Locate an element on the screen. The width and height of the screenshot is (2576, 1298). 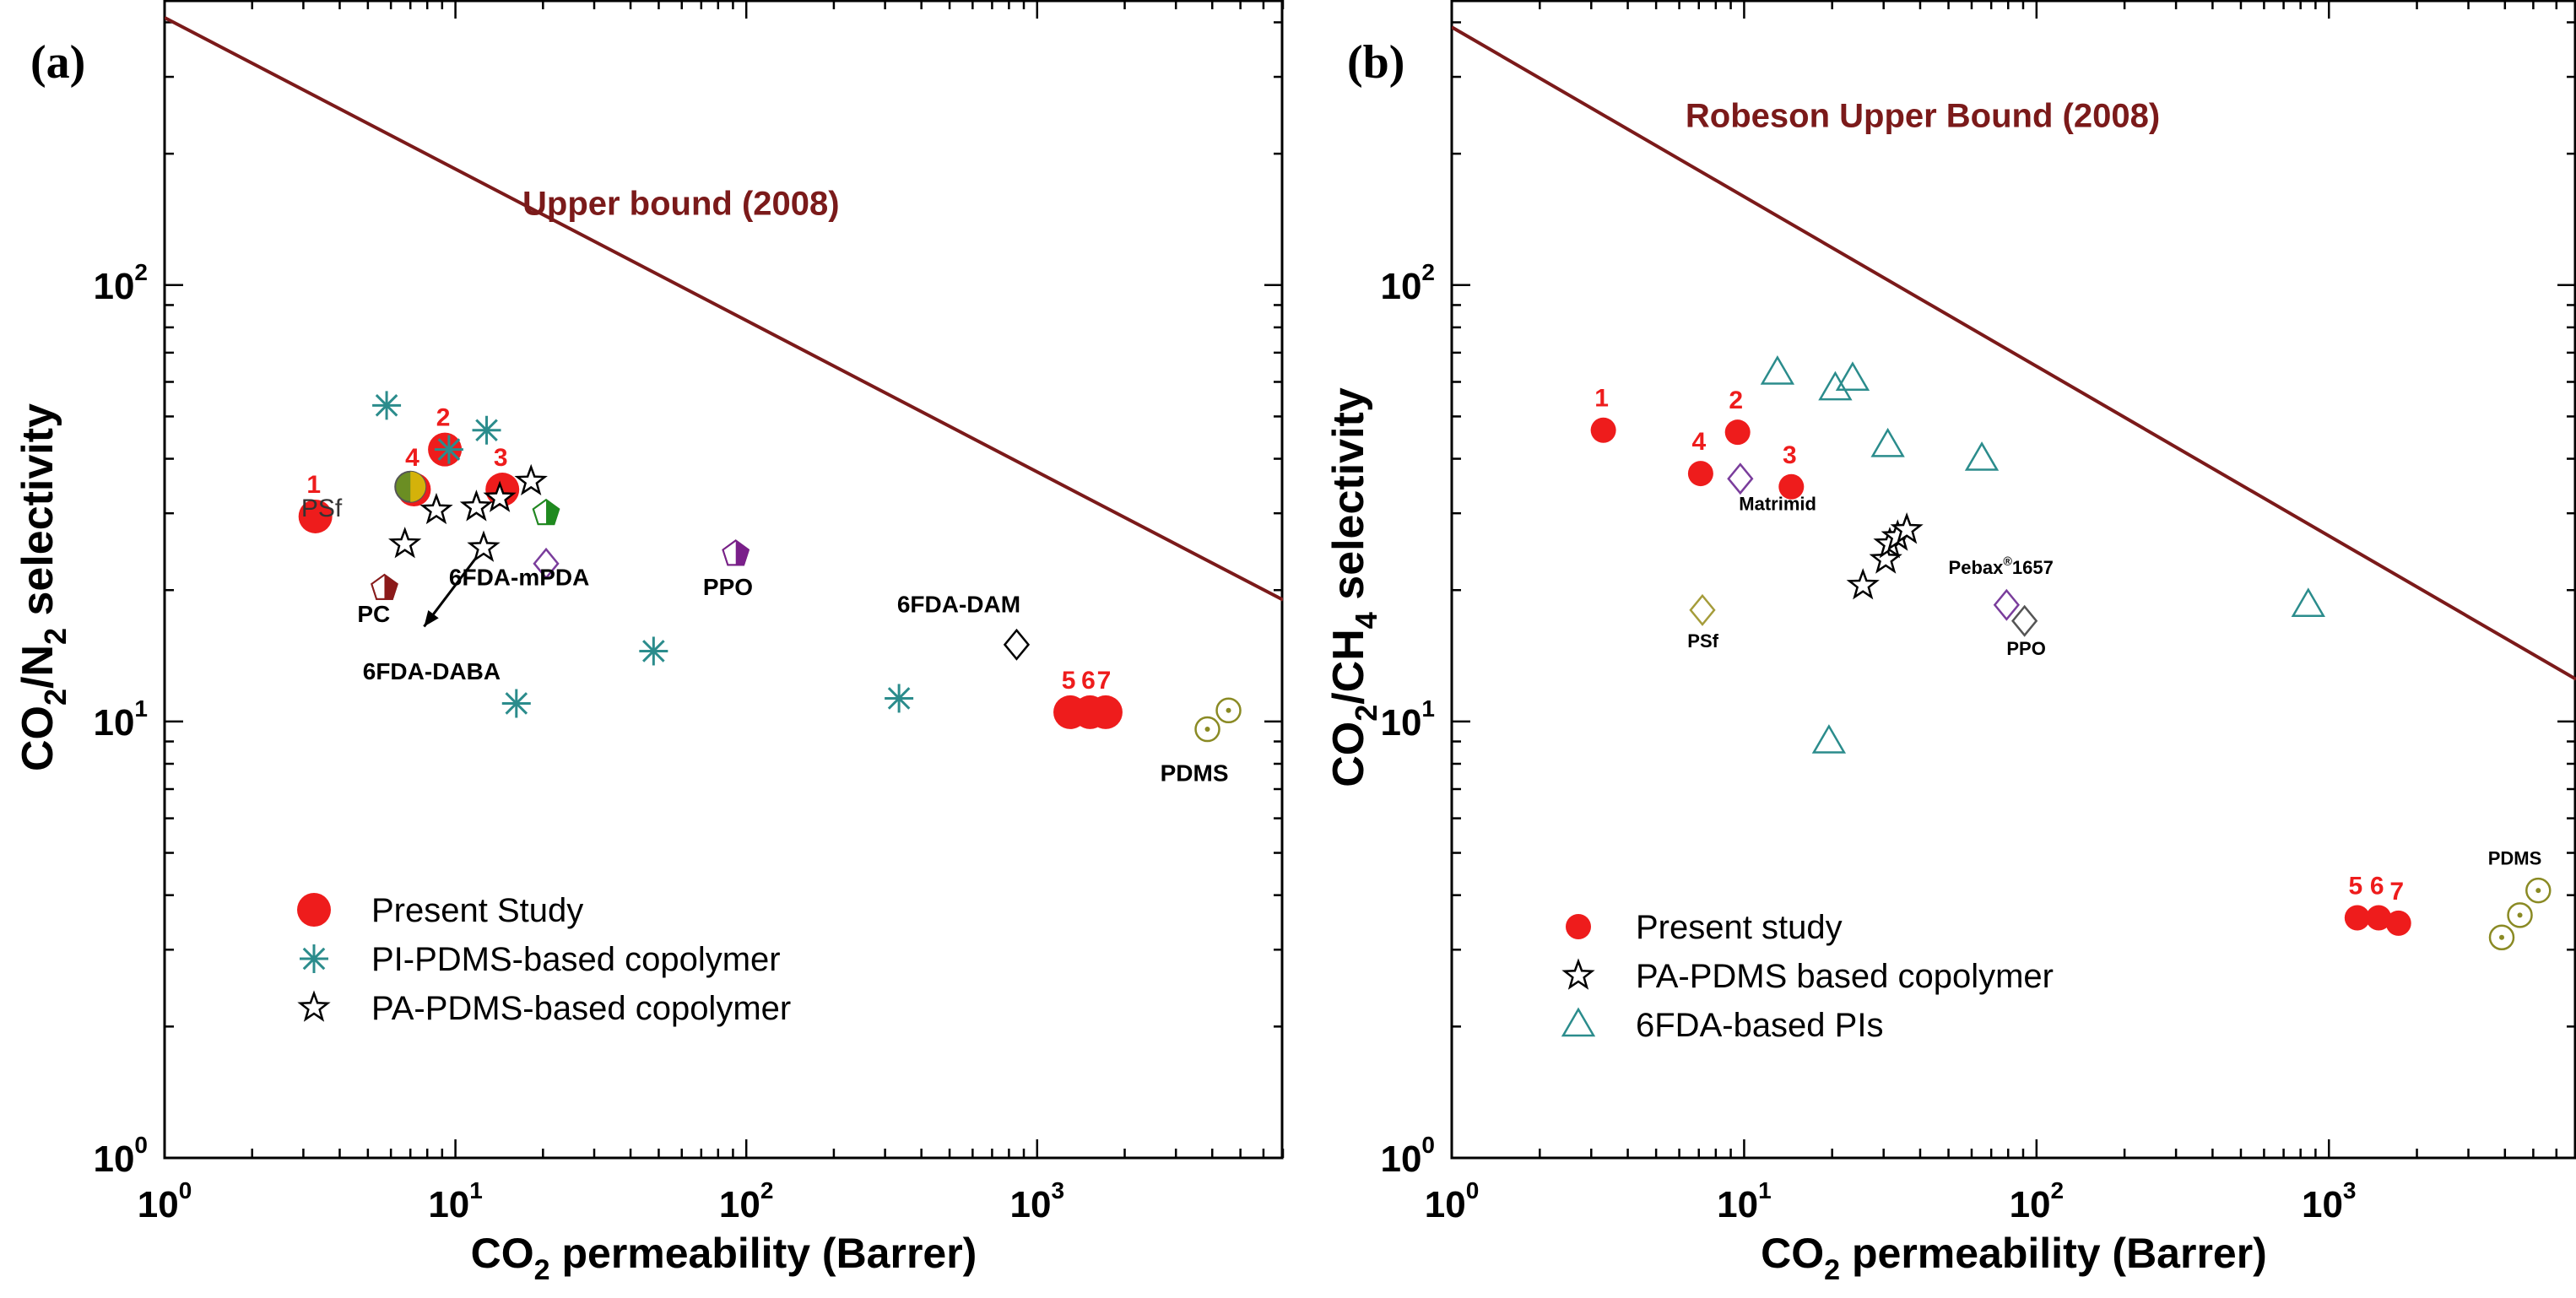
series-pa-pdms-based-copolymer is located at coordinates (468, 512).